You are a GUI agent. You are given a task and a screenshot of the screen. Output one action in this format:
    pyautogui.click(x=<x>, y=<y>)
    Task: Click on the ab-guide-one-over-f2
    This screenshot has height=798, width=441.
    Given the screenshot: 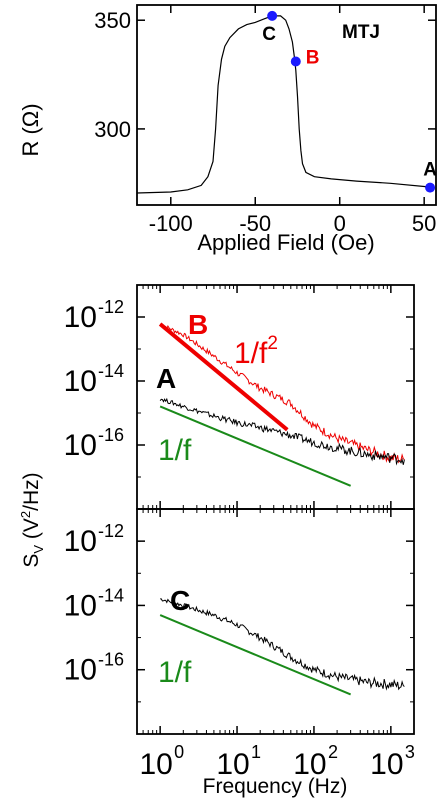 What is the action you would take?
    pyautogui.click(x=223, y=377)
    